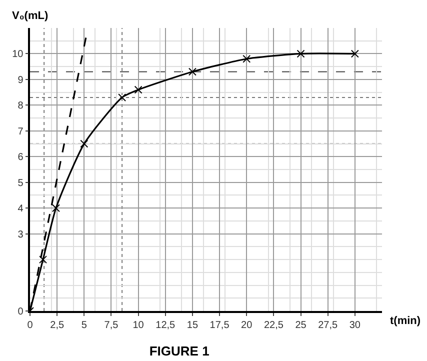 This screenshot has height=361, width=427. I want to click on y-tick-label: 10, so click(18, 54).